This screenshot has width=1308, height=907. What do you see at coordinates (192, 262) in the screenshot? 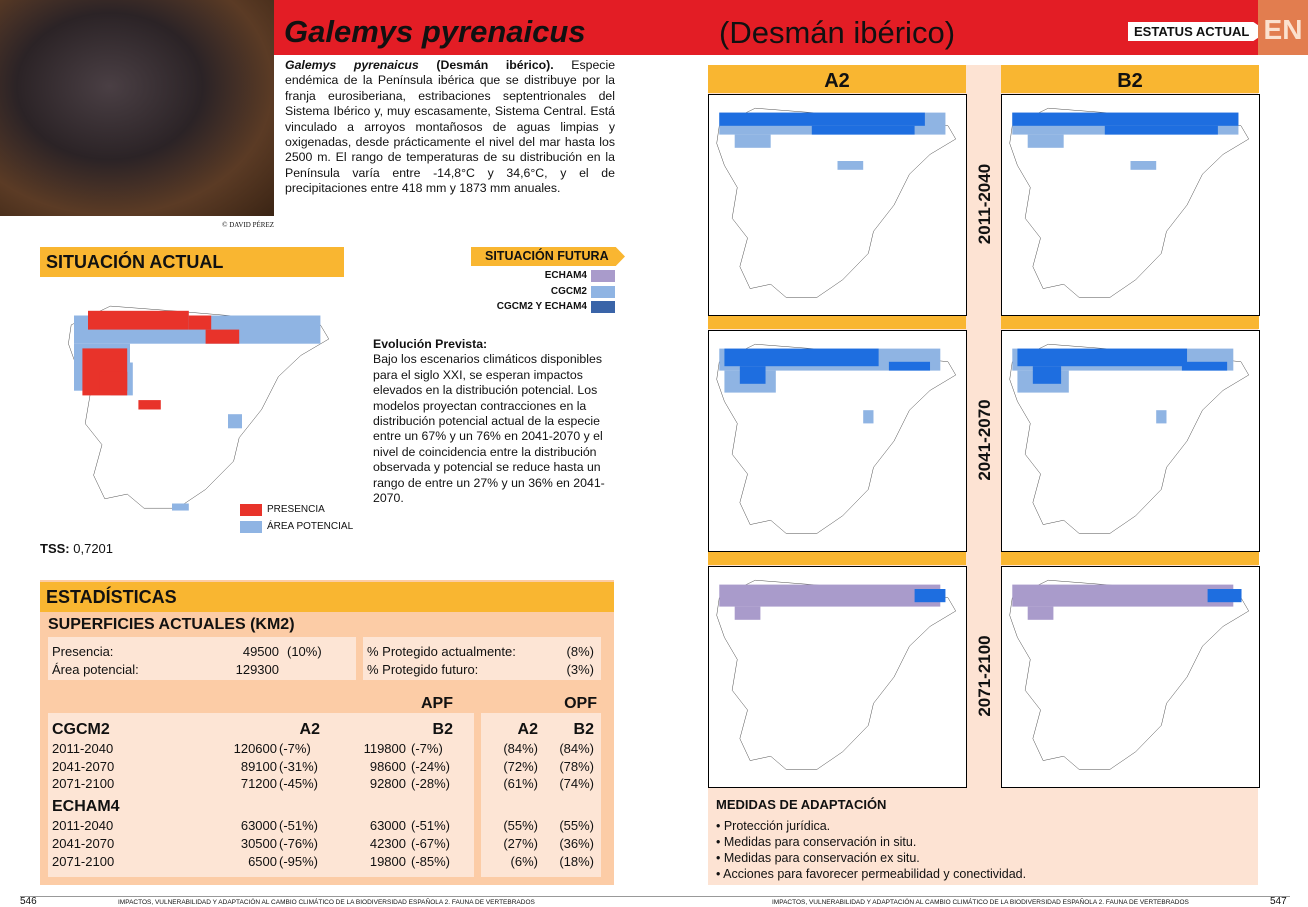
I see `situacion-actual-title: SITUACIÓN ACTUAL` at bounding box center [192, 262].